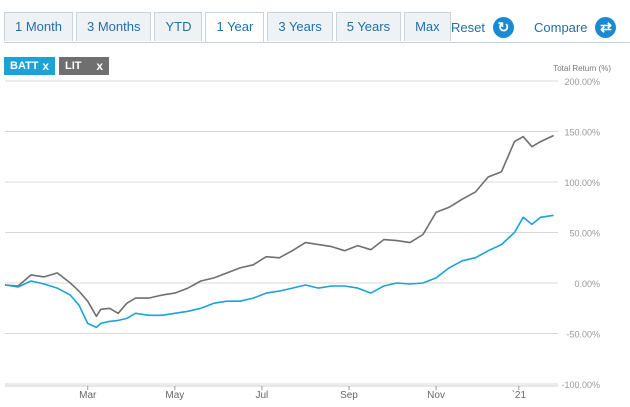 The height and width of the screenshot is (407, 630). What do you see at coordinates (84, 66) in the screenshot?
I see `series-chip-lit: LIT x` at bounding box center [84, 66].